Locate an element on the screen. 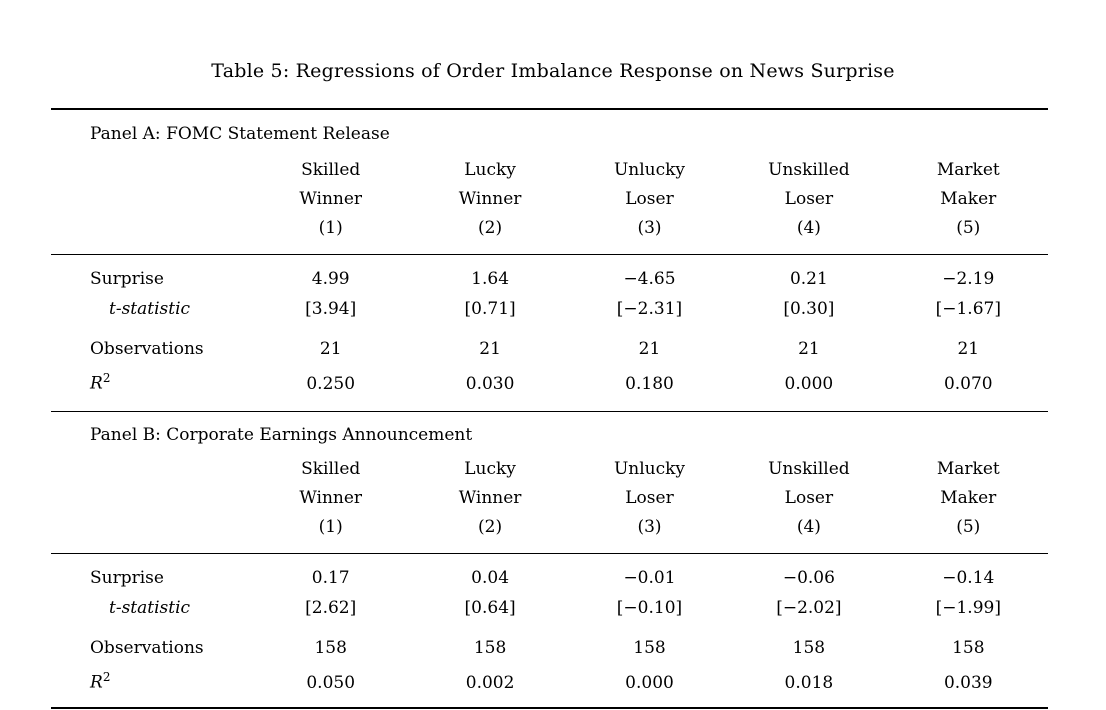  r-squared-exponent: 2 is located at coordinates (106, 677).